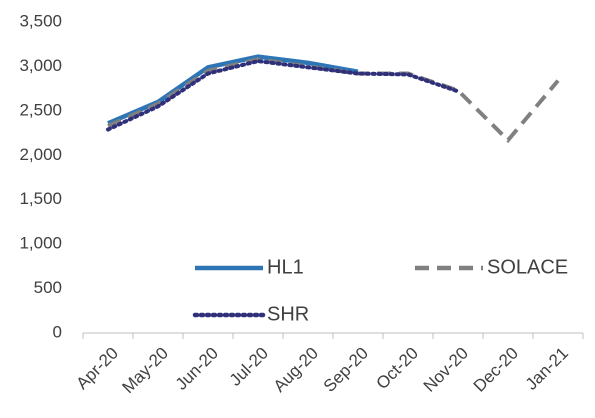 The image size is (595, 418). What do you see at coordinates (397, 369) in the screenshot?
I see `x-tick-label: Oct-20` at bounding box center [397, 369].